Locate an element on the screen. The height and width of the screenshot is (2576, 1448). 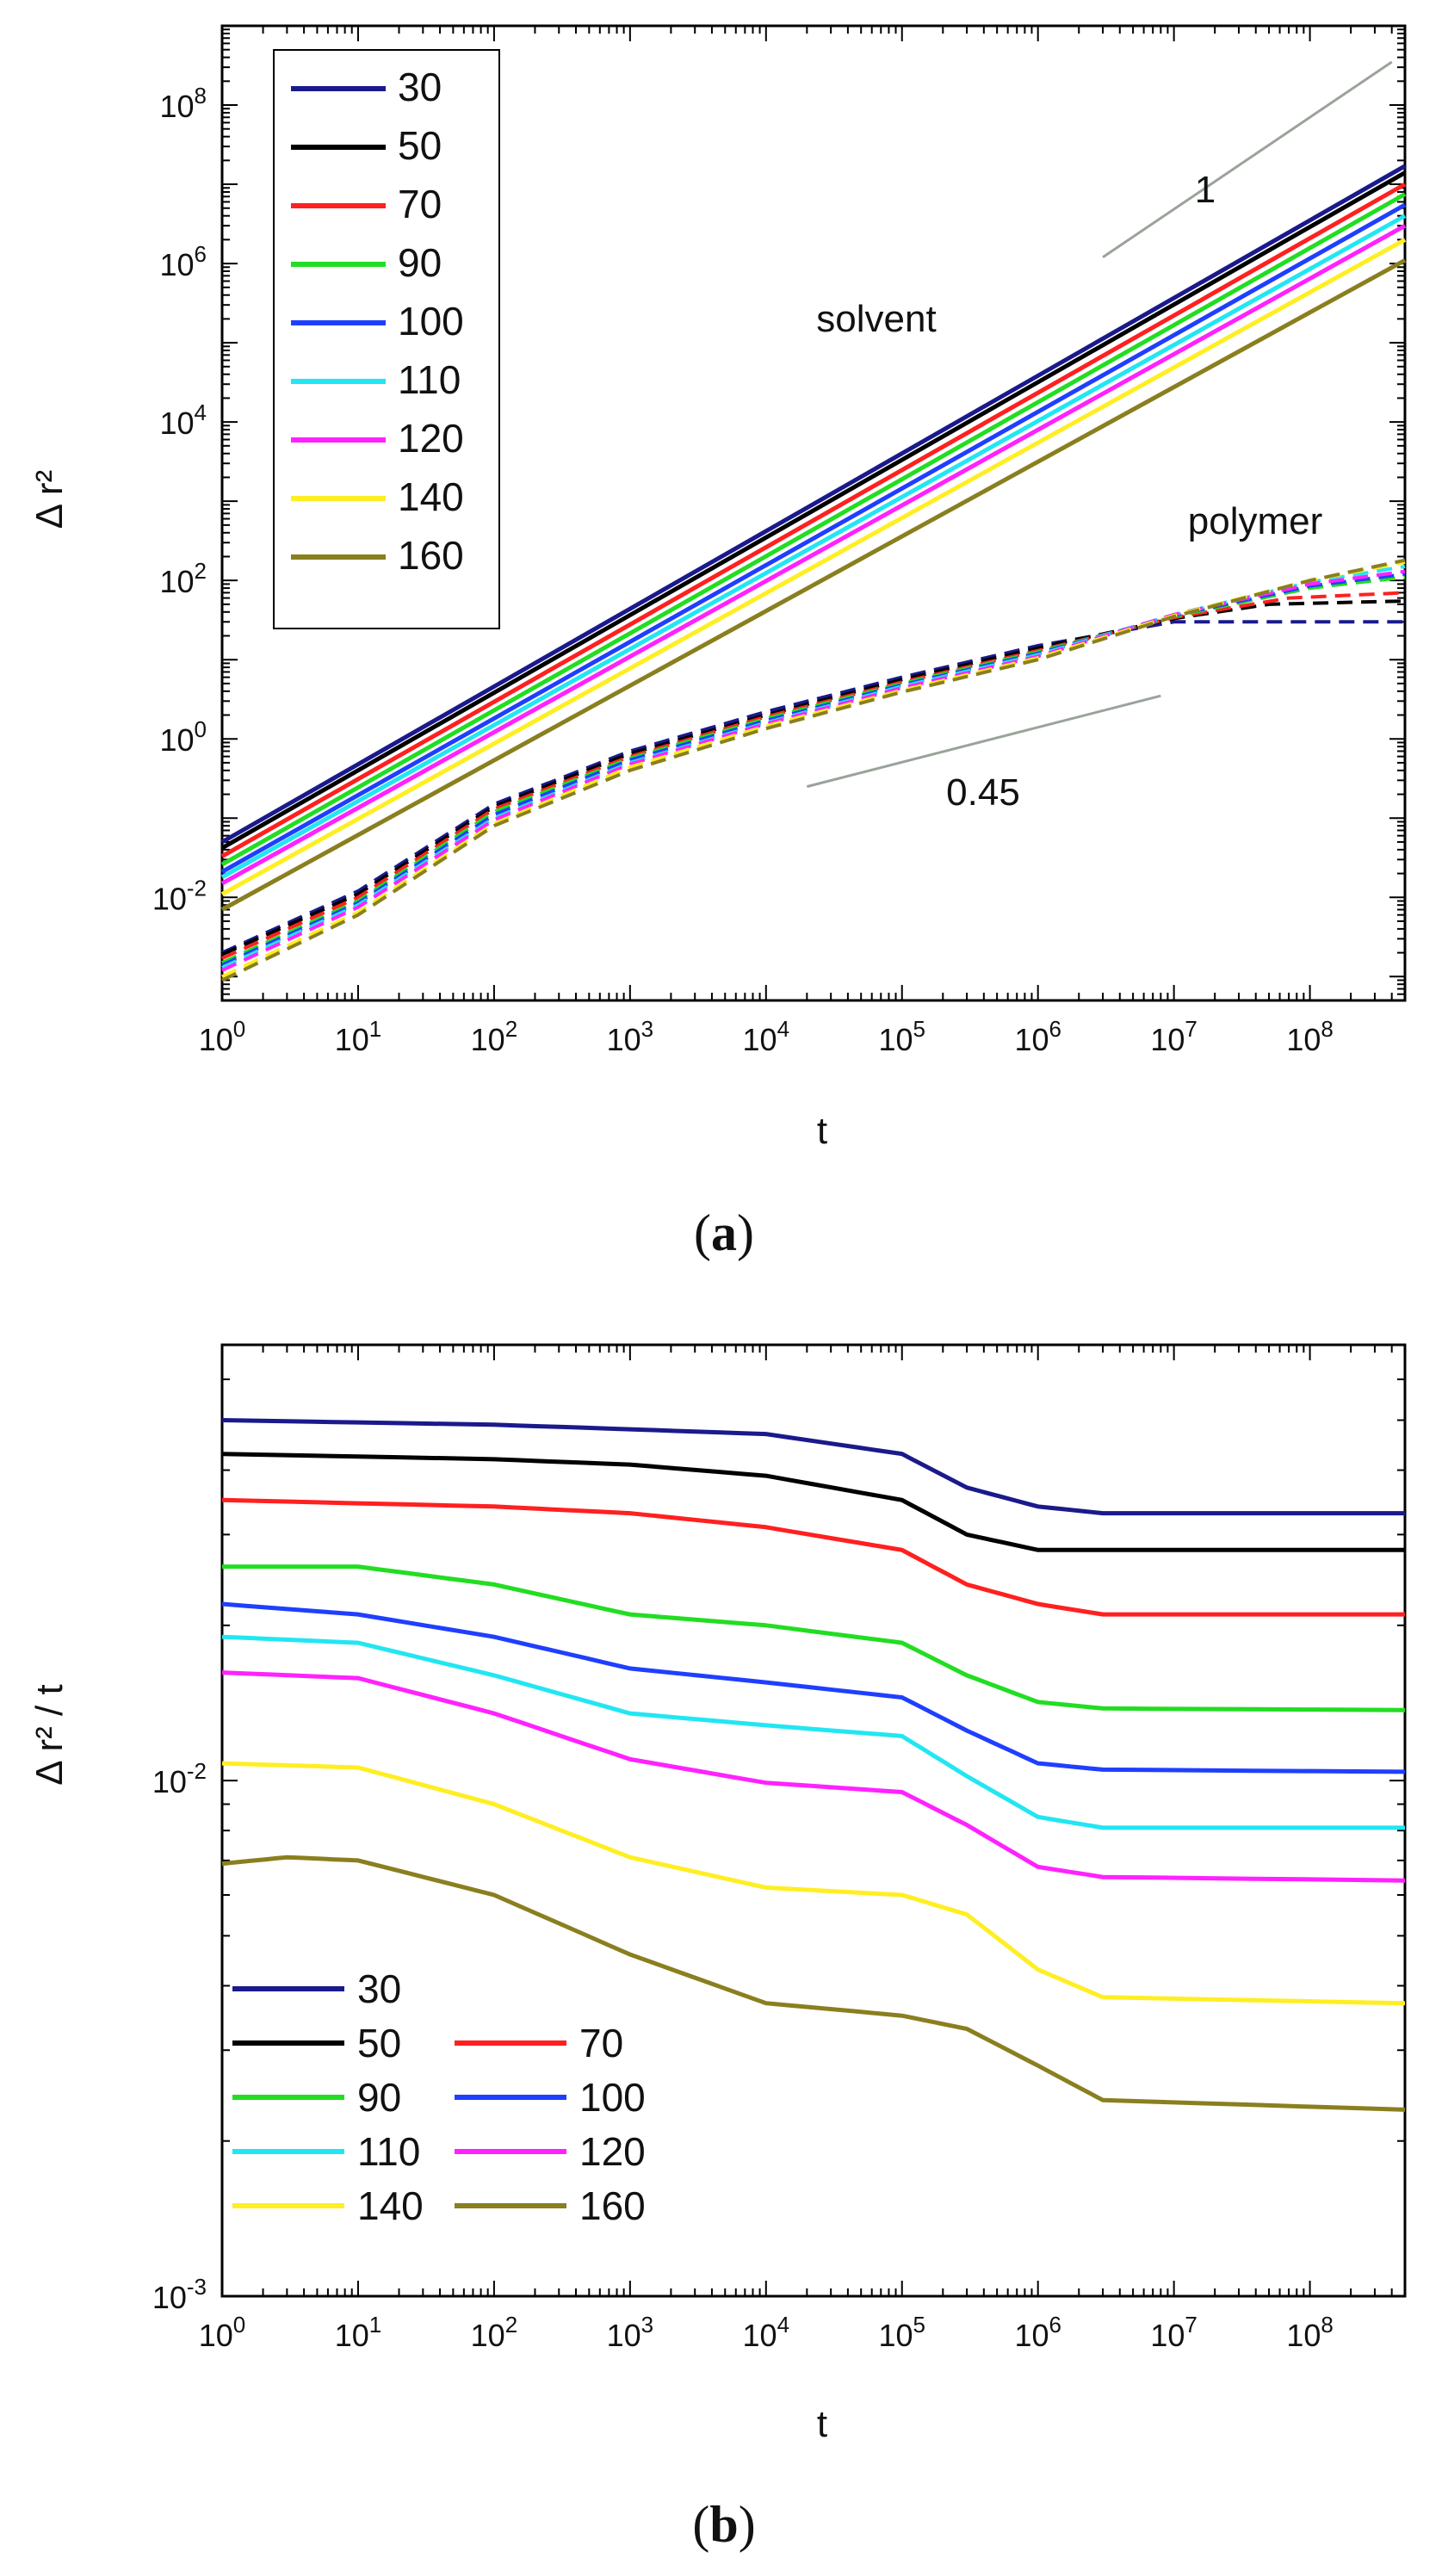
panel-b-caption: (b) is located at coordinates (723, 2524).